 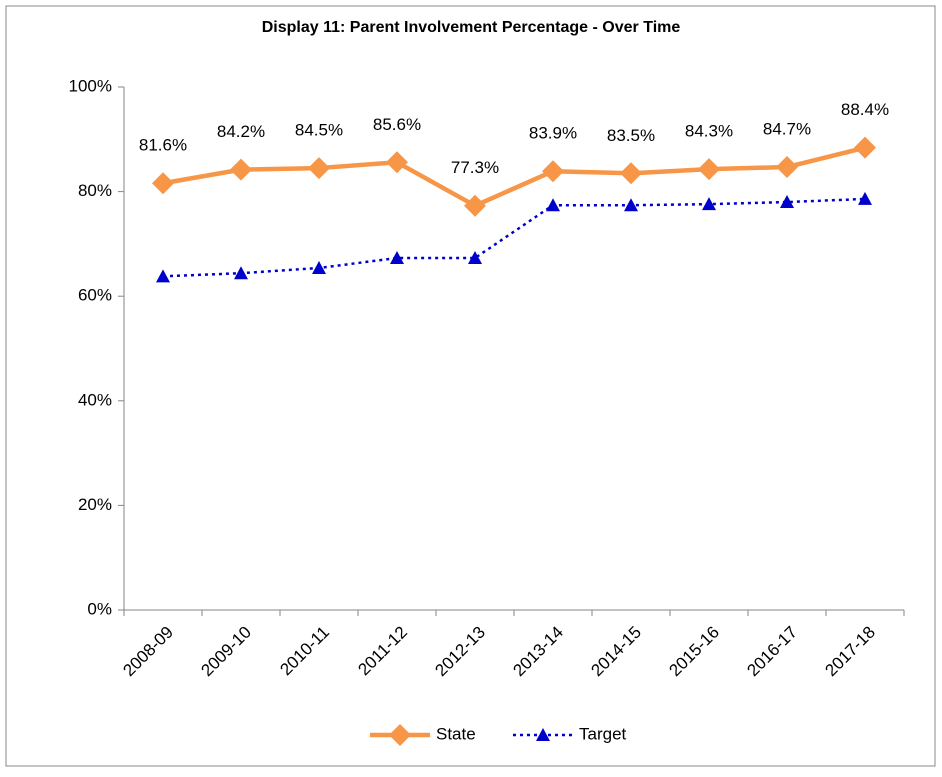 What do you see at coordinates (319, 130) in the screenshot?
I see `data-label: 84.5%` at bounding box center [319, 130].